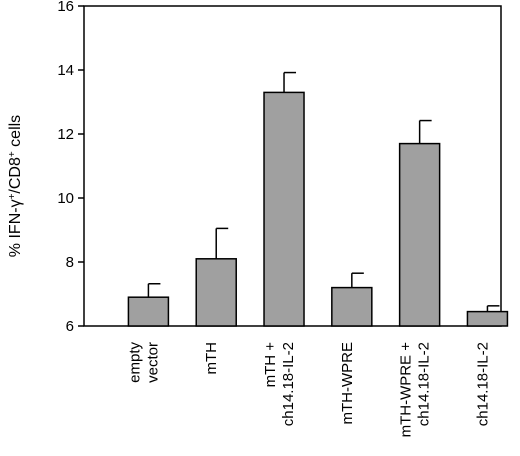  Describe the element at coordinates (70, 262) in the screenshot. I see `y-tick-label: 8` at that location.